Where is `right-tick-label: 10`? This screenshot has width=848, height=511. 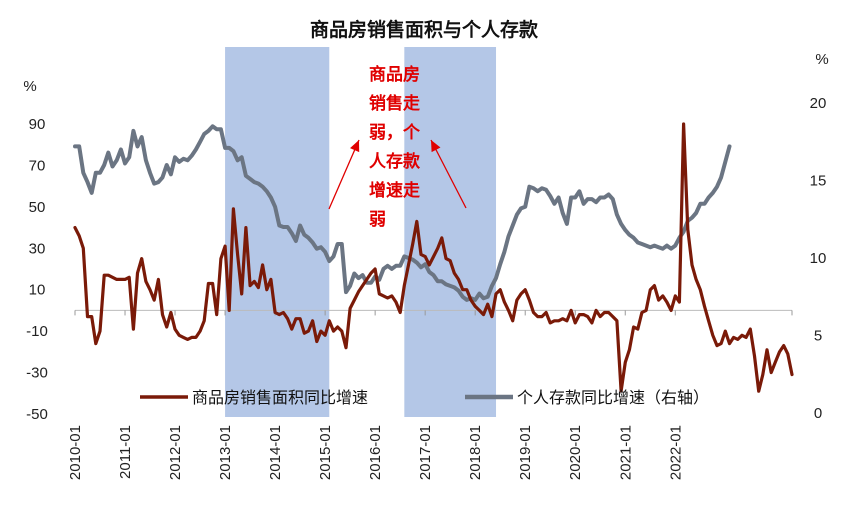 right-tick-label: 10 is located at coordinates (818, 258).